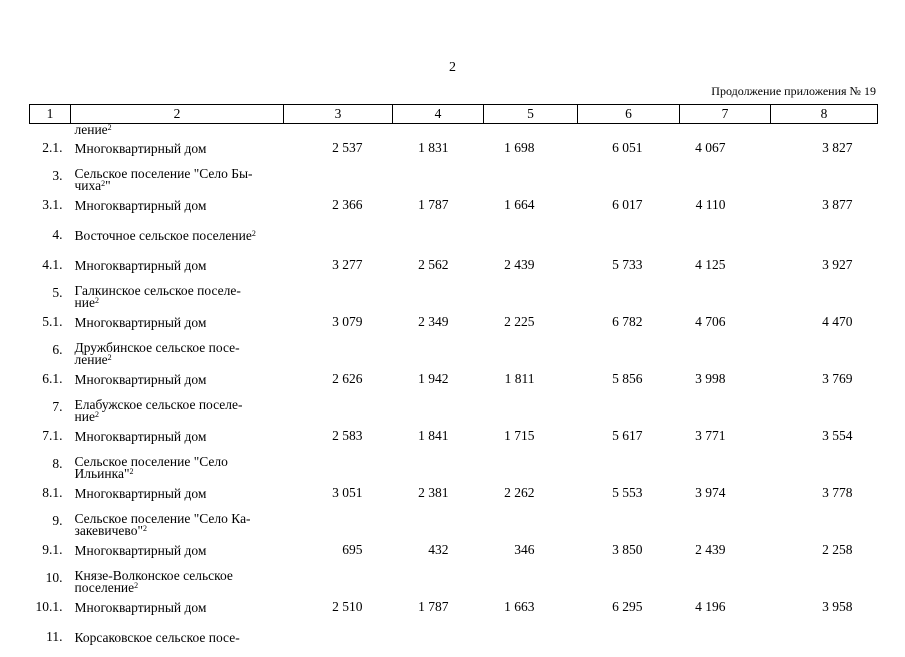  What do you see at coordinates (627, 606) in the screenshot?
I see `value-cell: 6 295` at bounding box center [627, 606].